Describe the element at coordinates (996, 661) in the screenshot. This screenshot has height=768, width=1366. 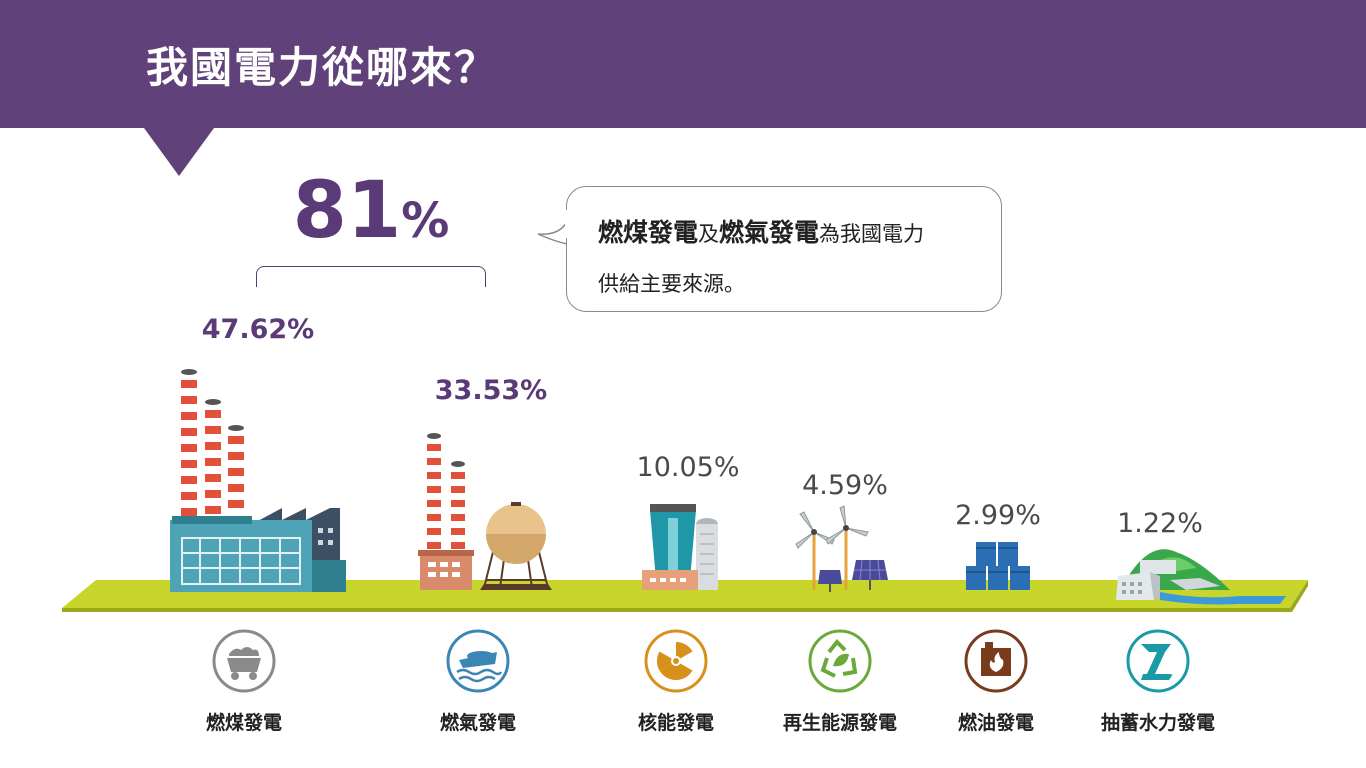
I see `oil-barrel-fire-icon` at that location.